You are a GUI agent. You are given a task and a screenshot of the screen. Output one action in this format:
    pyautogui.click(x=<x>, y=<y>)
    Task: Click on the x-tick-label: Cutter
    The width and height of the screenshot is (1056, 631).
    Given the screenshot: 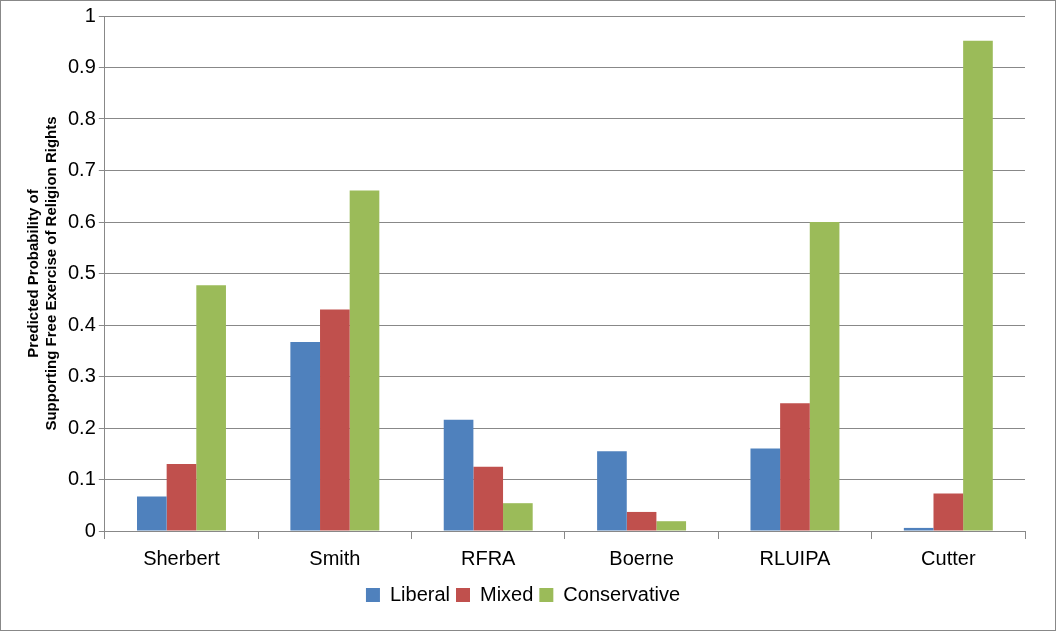 What is the action you would take?
    pyautogui.click(x=948, y=557)
    